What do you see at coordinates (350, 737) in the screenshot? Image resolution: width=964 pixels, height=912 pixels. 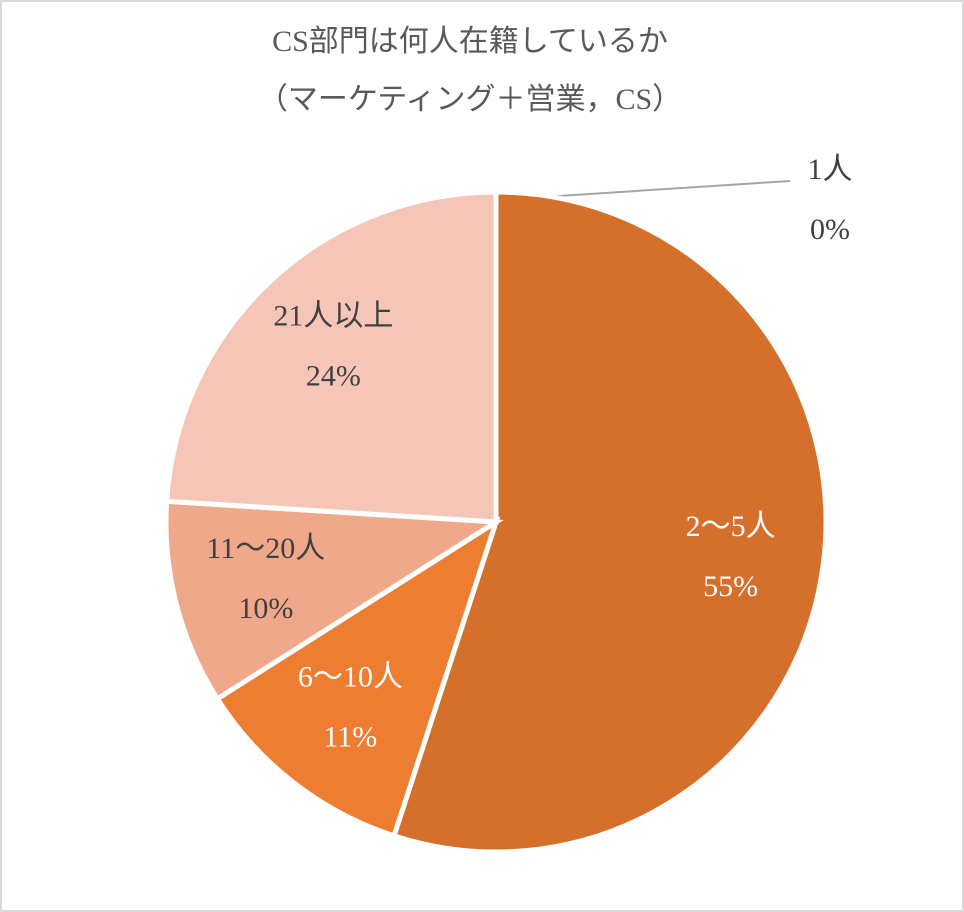 I see `data-label: 11%` at bounding box center [350, 737].